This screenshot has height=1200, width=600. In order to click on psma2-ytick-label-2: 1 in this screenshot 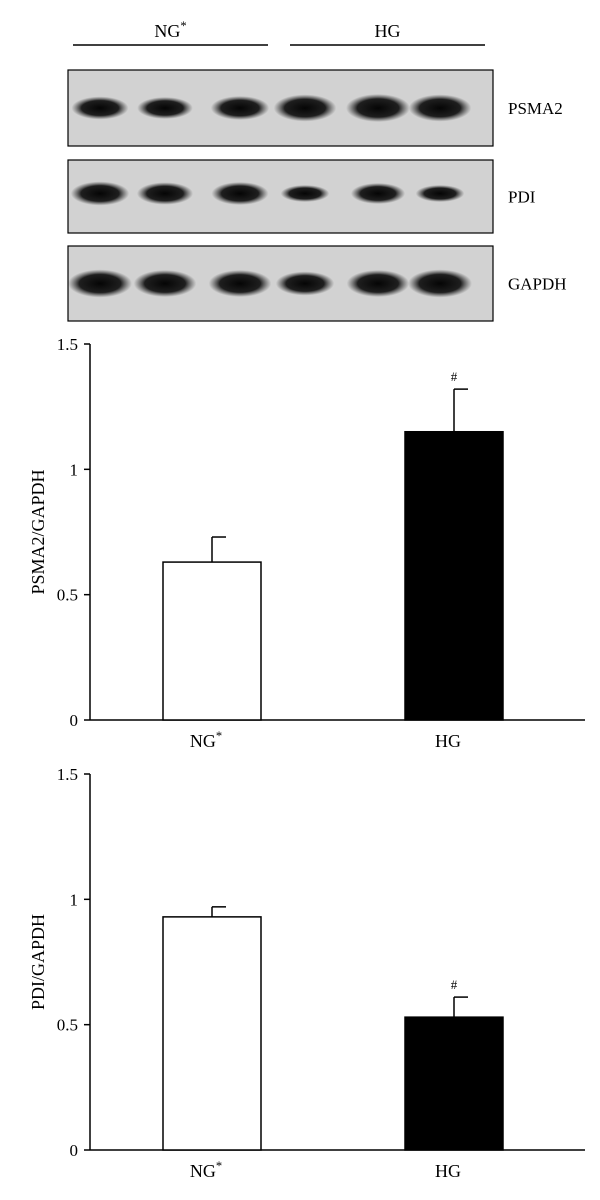, I will do `click(74, 469)`.